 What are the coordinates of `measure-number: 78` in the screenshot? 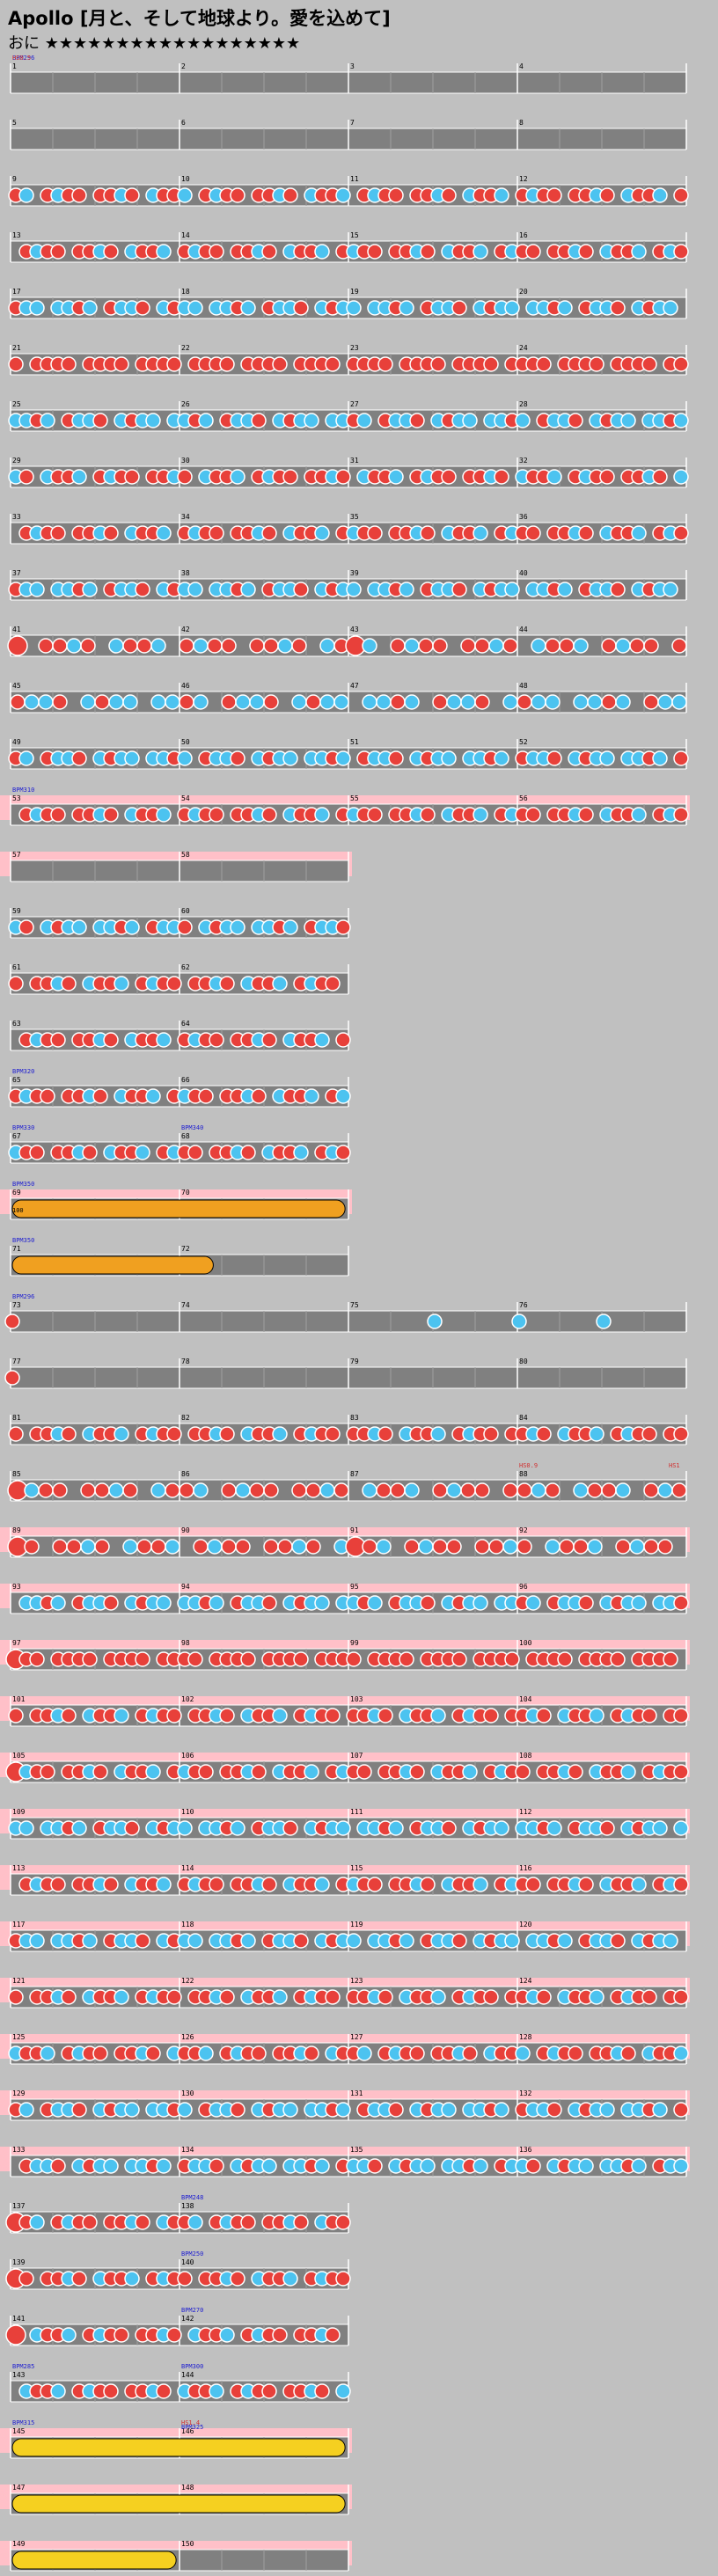 It's located at (185, 1361).